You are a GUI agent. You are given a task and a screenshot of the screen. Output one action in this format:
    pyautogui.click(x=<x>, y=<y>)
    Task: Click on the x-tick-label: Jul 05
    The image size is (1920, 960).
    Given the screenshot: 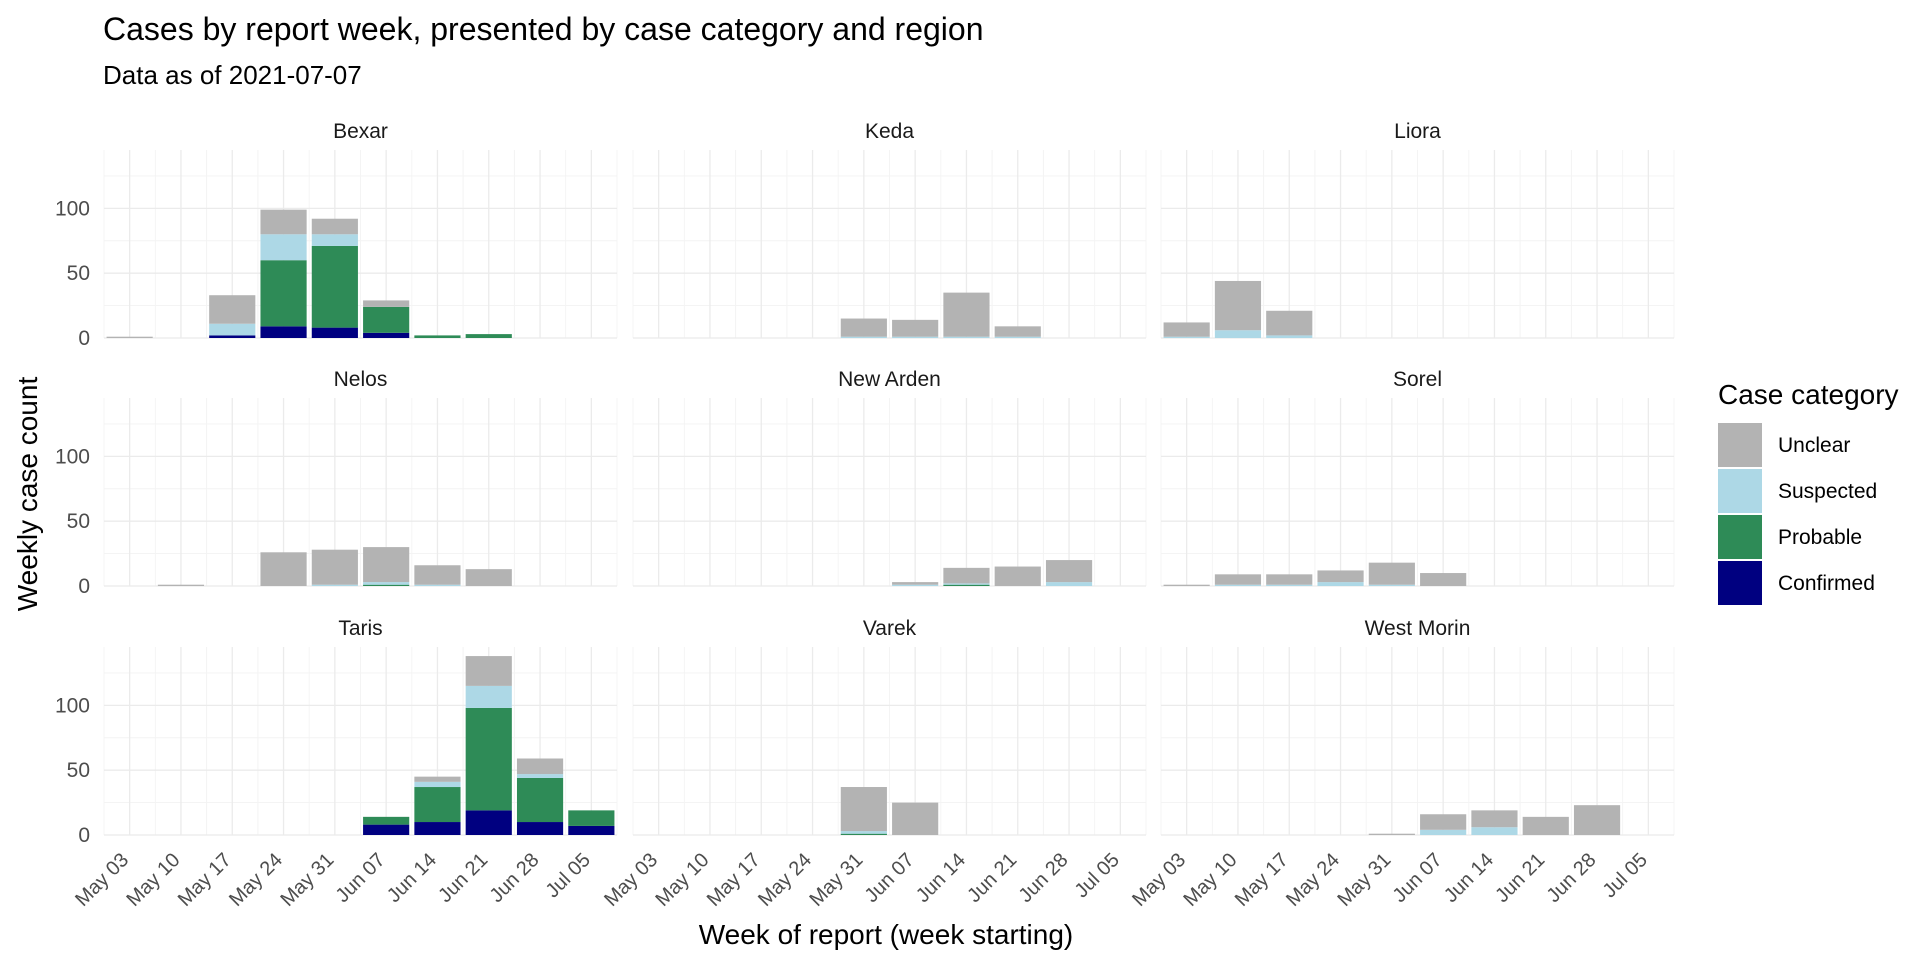 What is the action you would take?
    pyautogui.click(x=1097, y=875)
    